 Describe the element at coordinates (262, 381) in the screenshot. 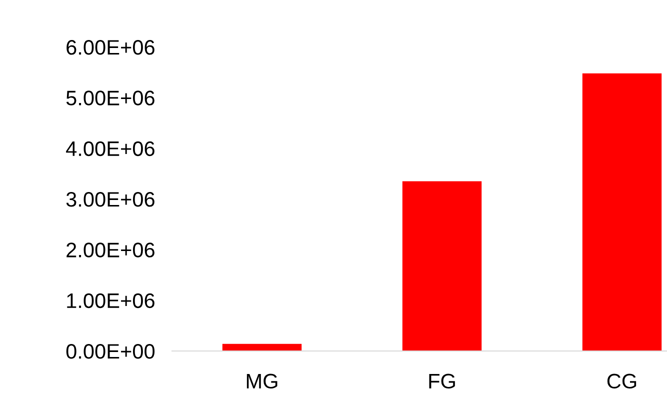

I see `x-tick-label: MG` at that location.